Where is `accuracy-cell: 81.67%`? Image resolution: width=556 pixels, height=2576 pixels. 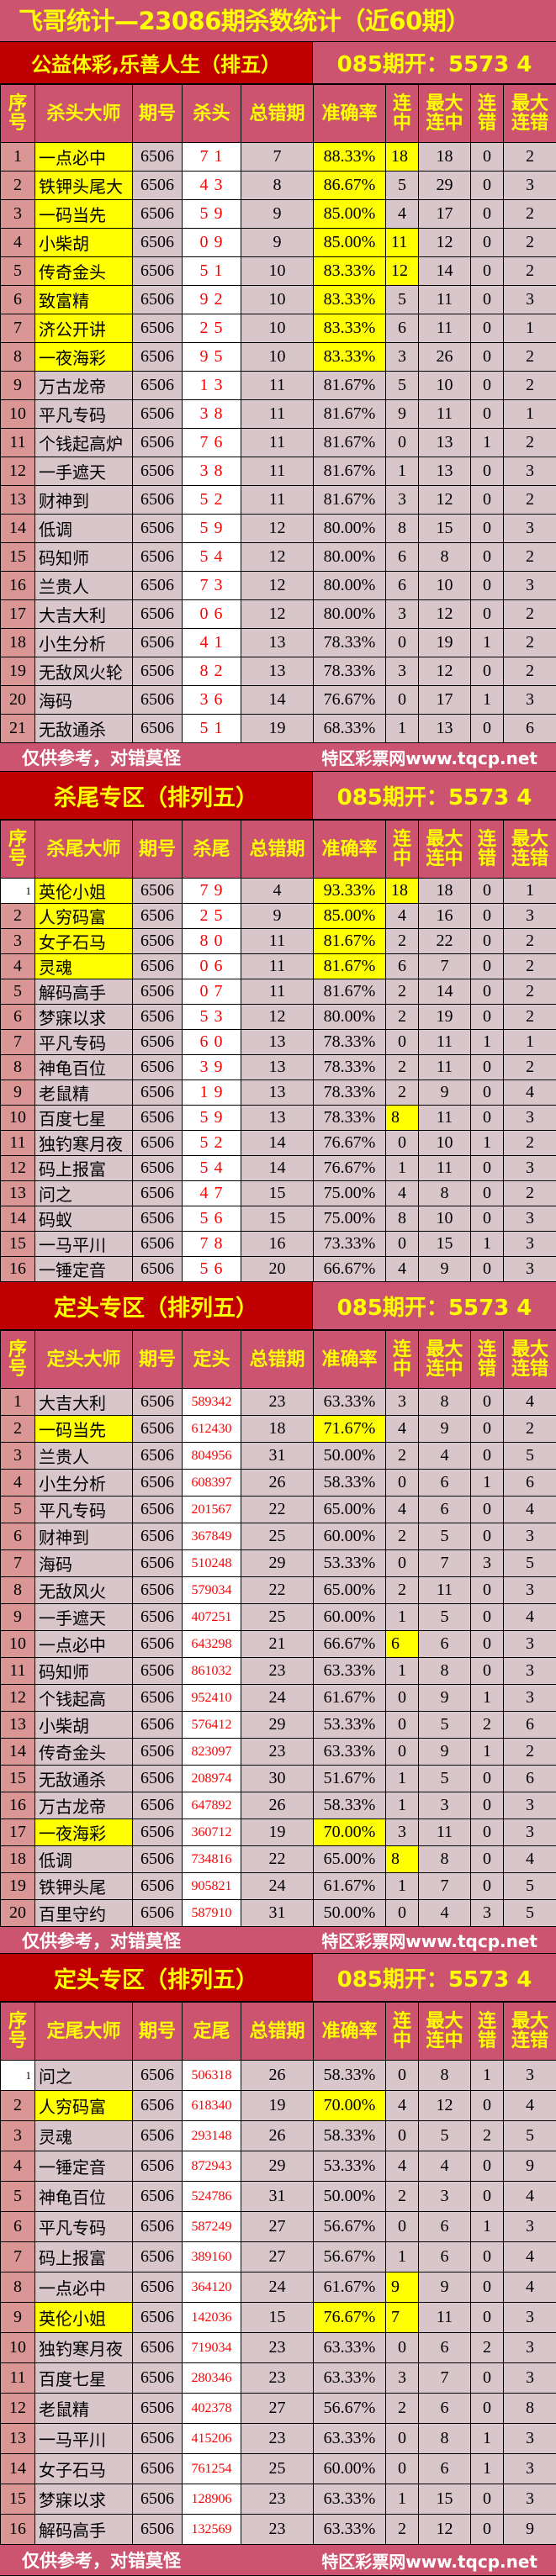 accuracy-cell: 81.67% is located at coordinates (350, 941).